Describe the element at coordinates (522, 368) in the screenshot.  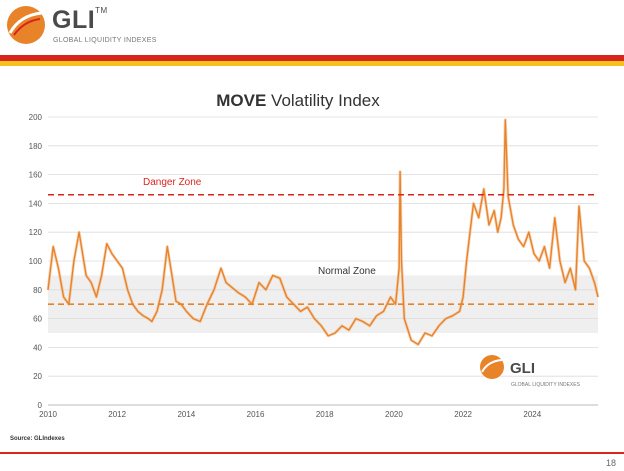
I see `watermark-brand: GLI` at that location.